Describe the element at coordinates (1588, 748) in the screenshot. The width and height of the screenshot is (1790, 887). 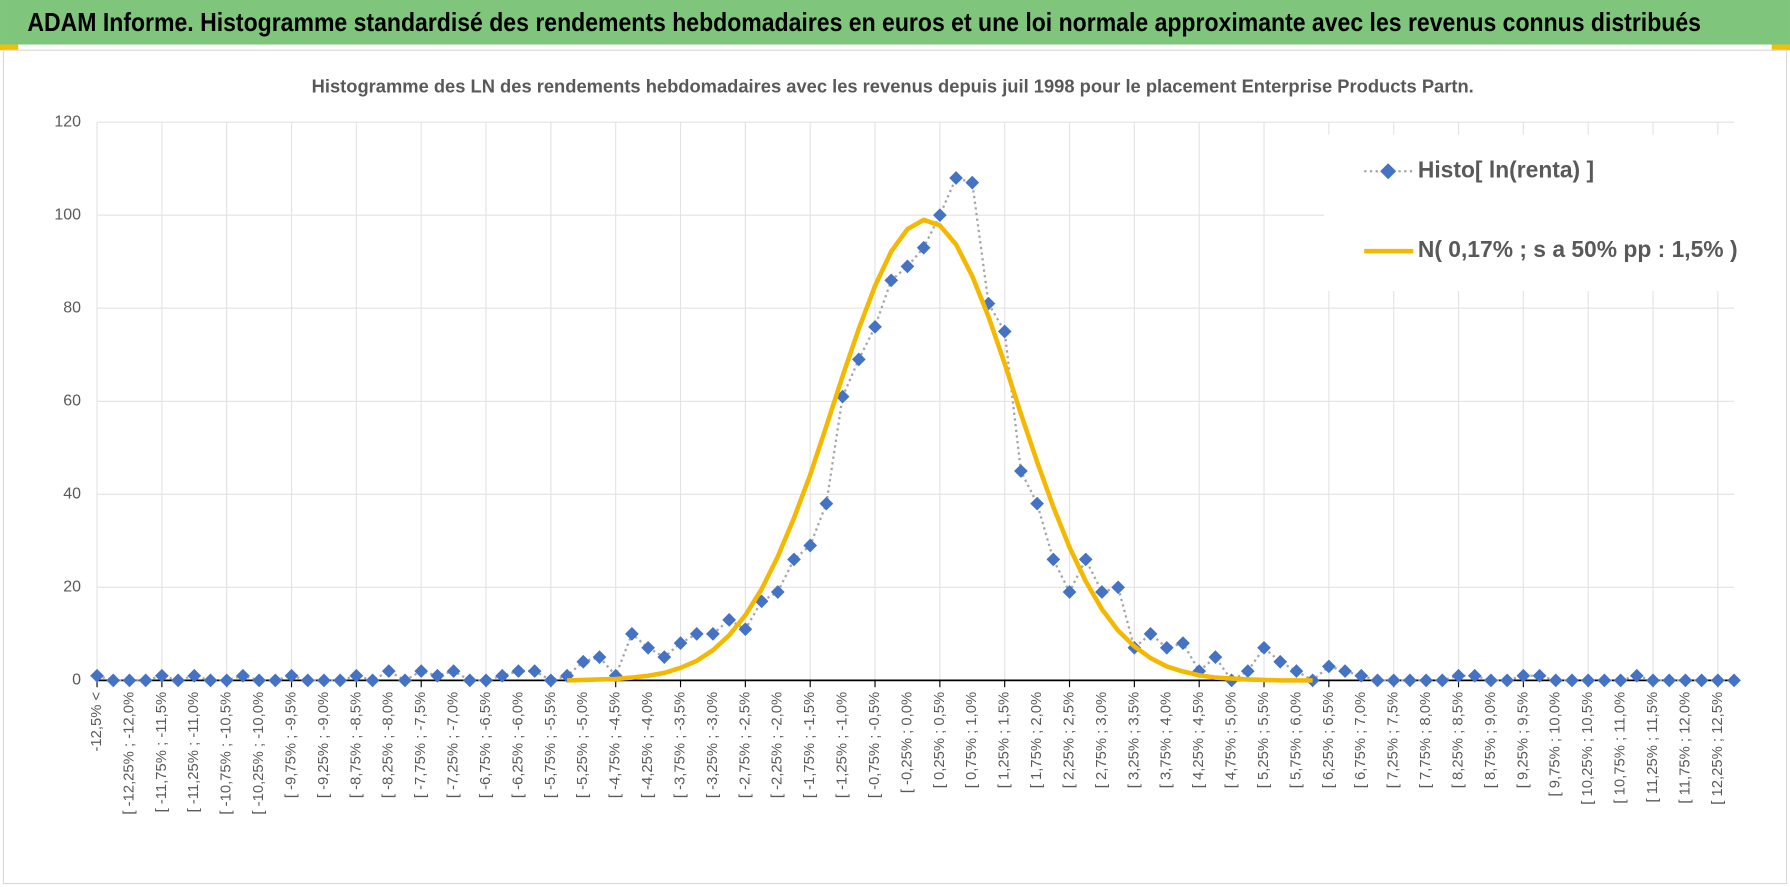
I see `x-tick-label: [ 10,25% ; 10,5%` at that location.